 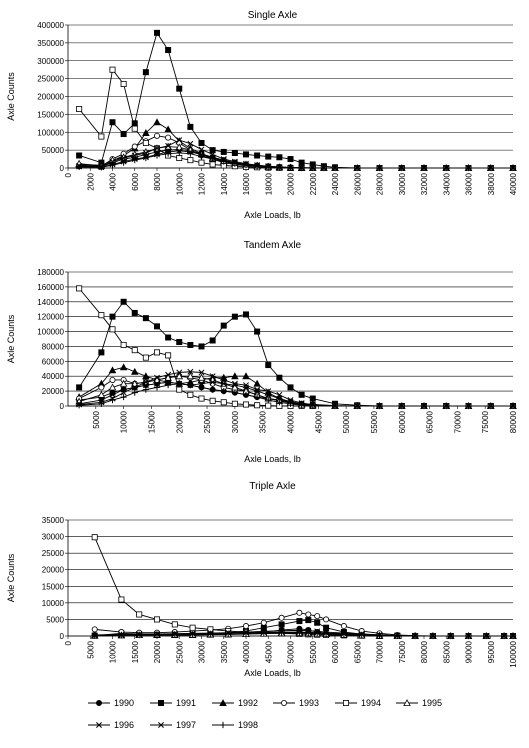 What do you see at coordinates (53, 346) in the screenshot?
I see `y-tick-label: 80000` at bounding box center [53, 346].